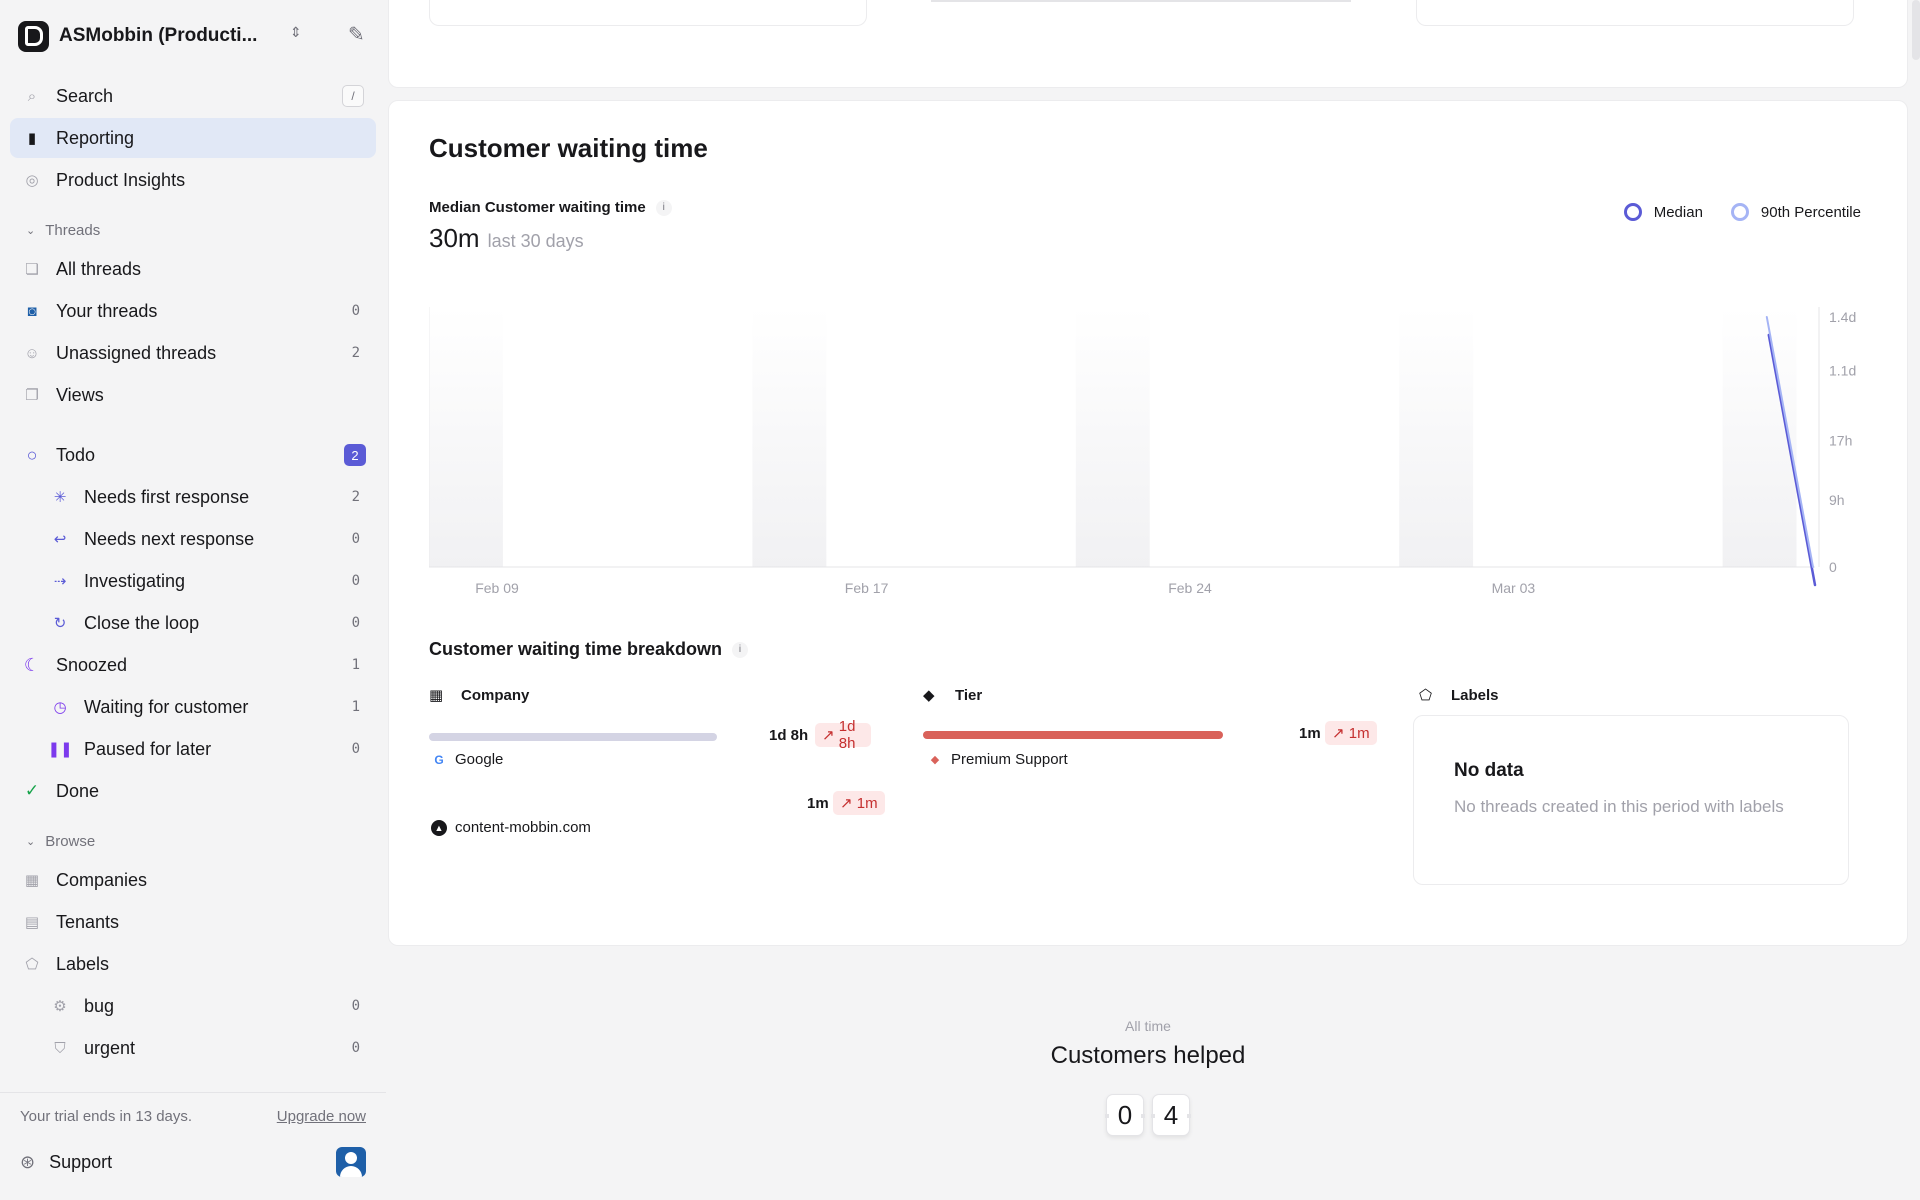  What do you see at coordinates (193, 880) in the screenshot?
I see `sidebar-item-companies: ▦ Companies` at bounding box center [193, 880].